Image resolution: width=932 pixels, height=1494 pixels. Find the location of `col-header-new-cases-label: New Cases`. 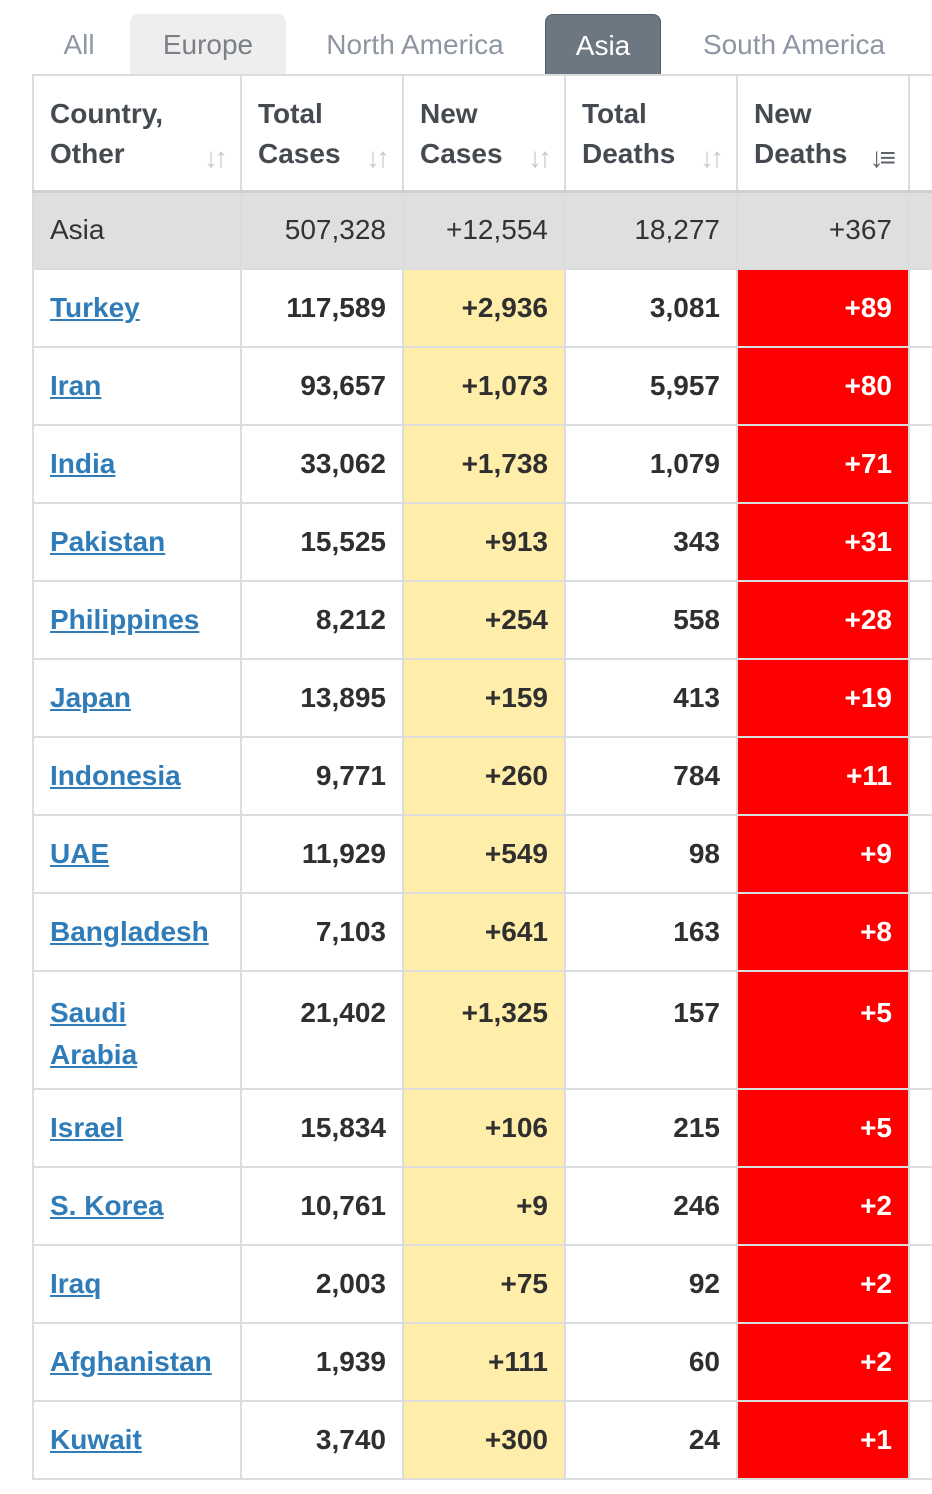

col-header-new-cases-label: New Cases is located at coordinates (461, 133).